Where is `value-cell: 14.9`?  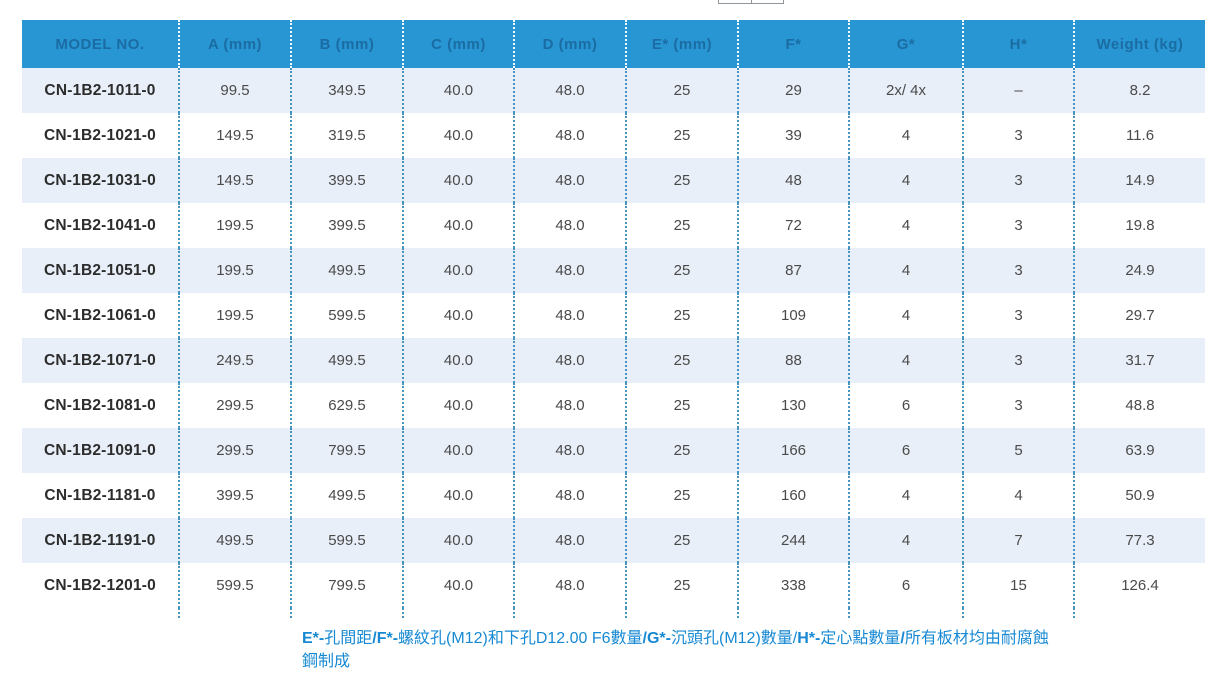 value-cell: 14.9 is located at coordinates (1139, 180).